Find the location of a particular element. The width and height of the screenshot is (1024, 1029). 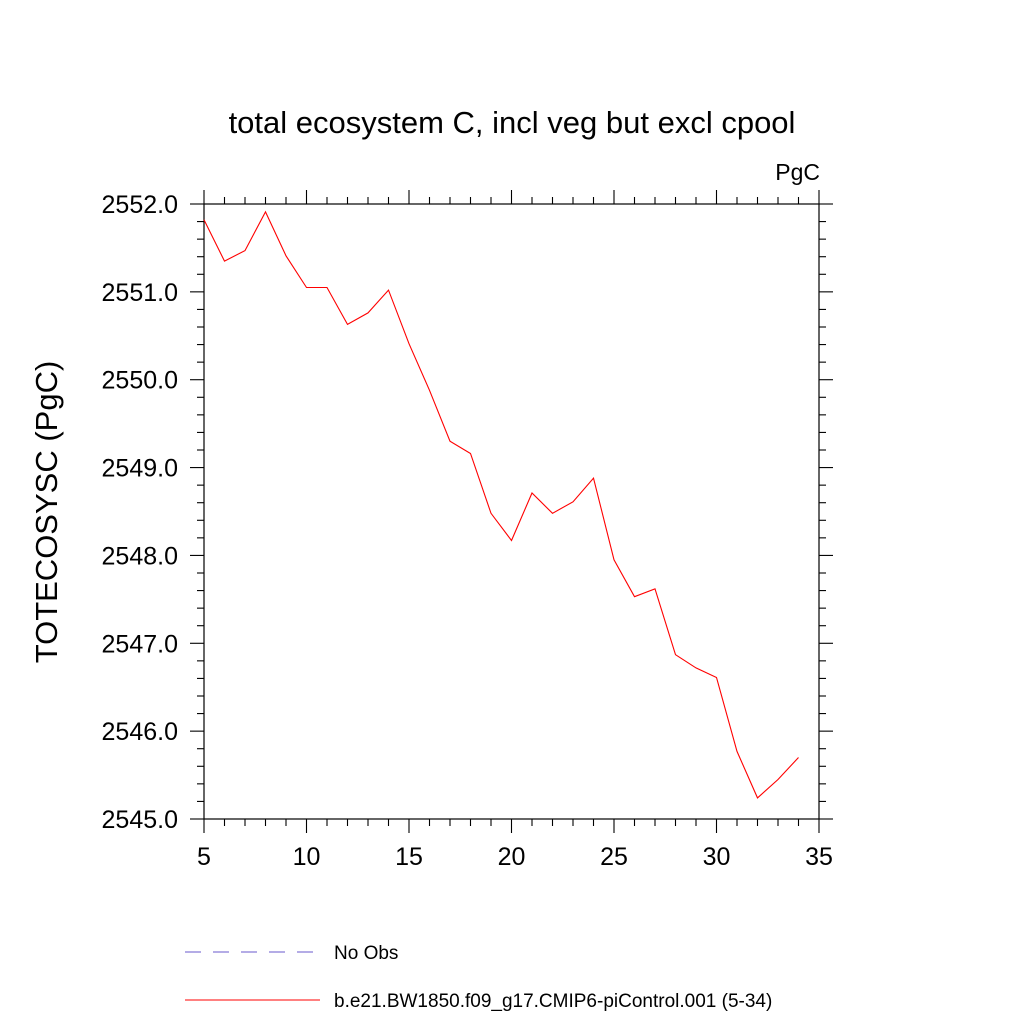

y-tick-label: 2547.0 is located at coordinates (140, 644).